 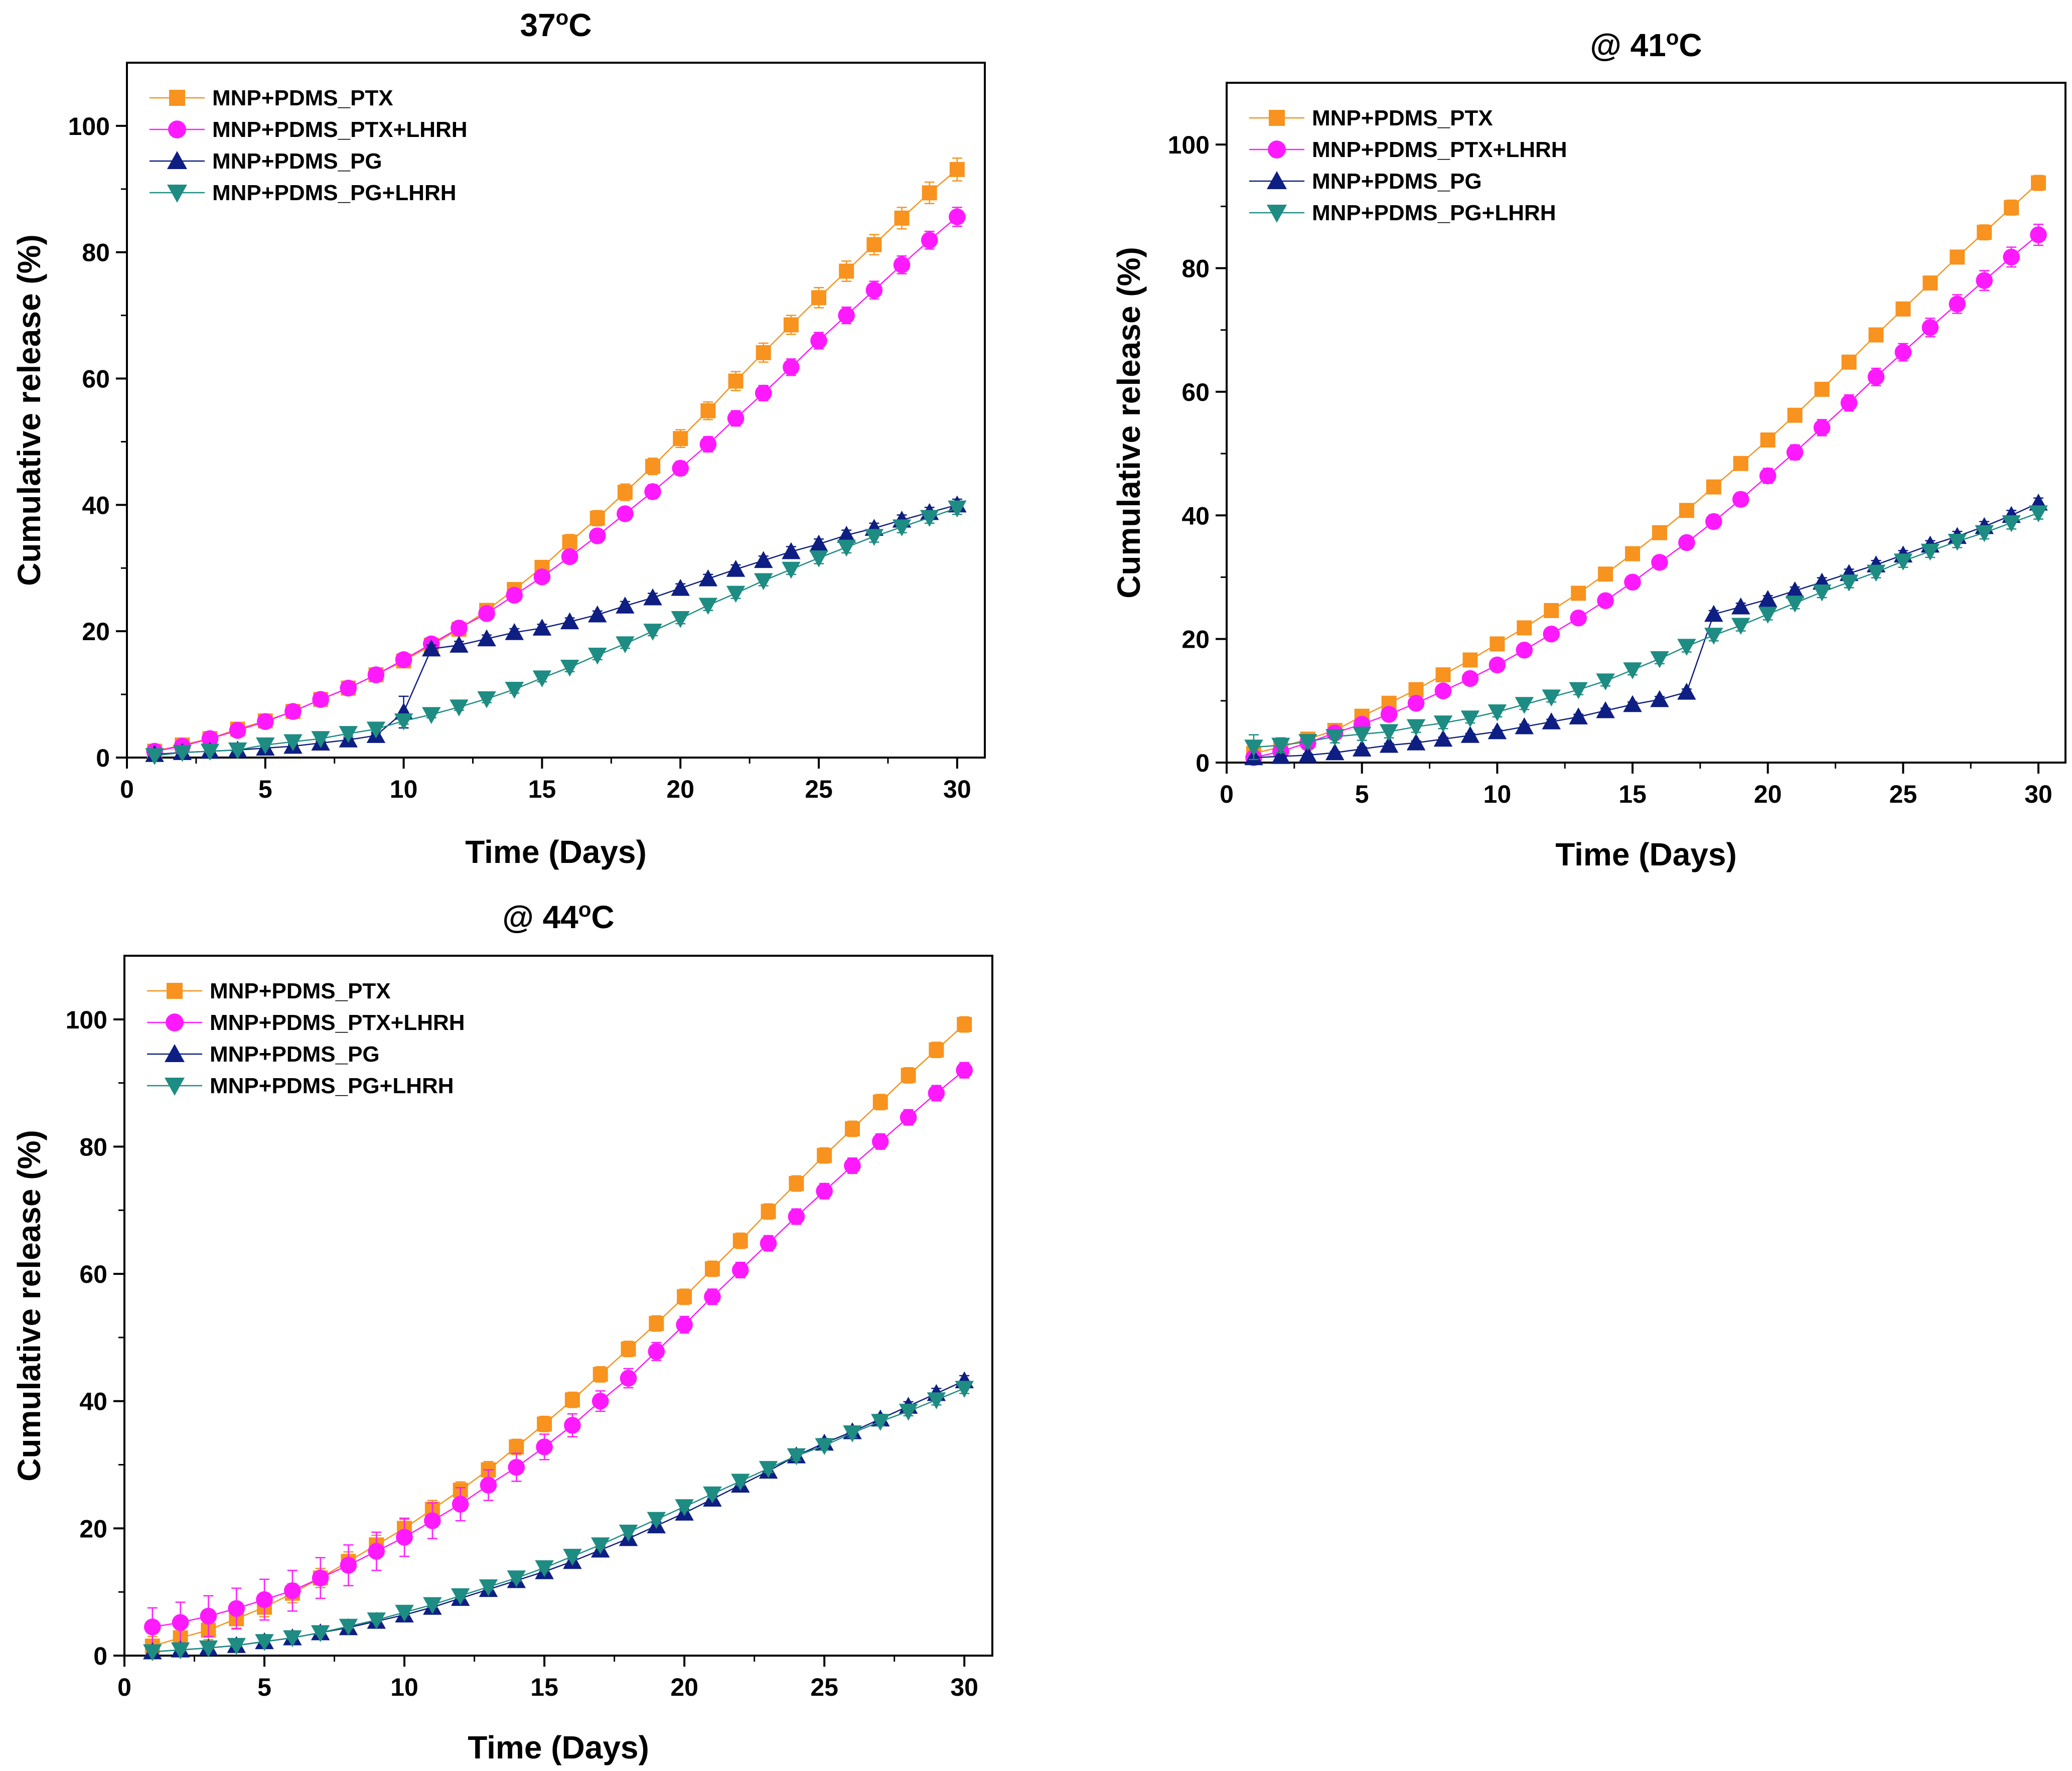 I want to click on y-tick-label: 0, so click(x=100, y=1656).